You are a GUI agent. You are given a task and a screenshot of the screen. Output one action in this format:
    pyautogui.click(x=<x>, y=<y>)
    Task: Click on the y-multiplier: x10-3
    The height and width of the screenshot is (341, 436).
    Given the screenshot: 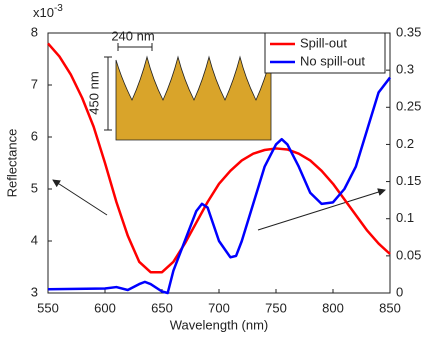 What is the action you would take?
    pyautogui.click(x=48, y=12)
    